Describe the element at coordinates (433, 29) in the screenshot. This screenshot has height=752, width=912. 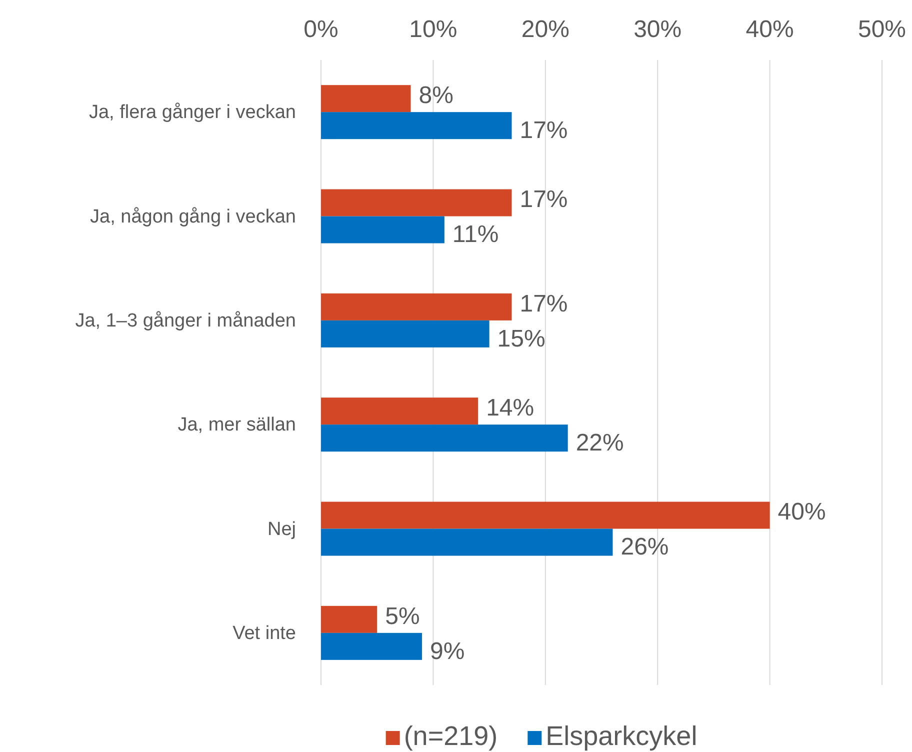
I see `x-tick-label: 10%` at that location.